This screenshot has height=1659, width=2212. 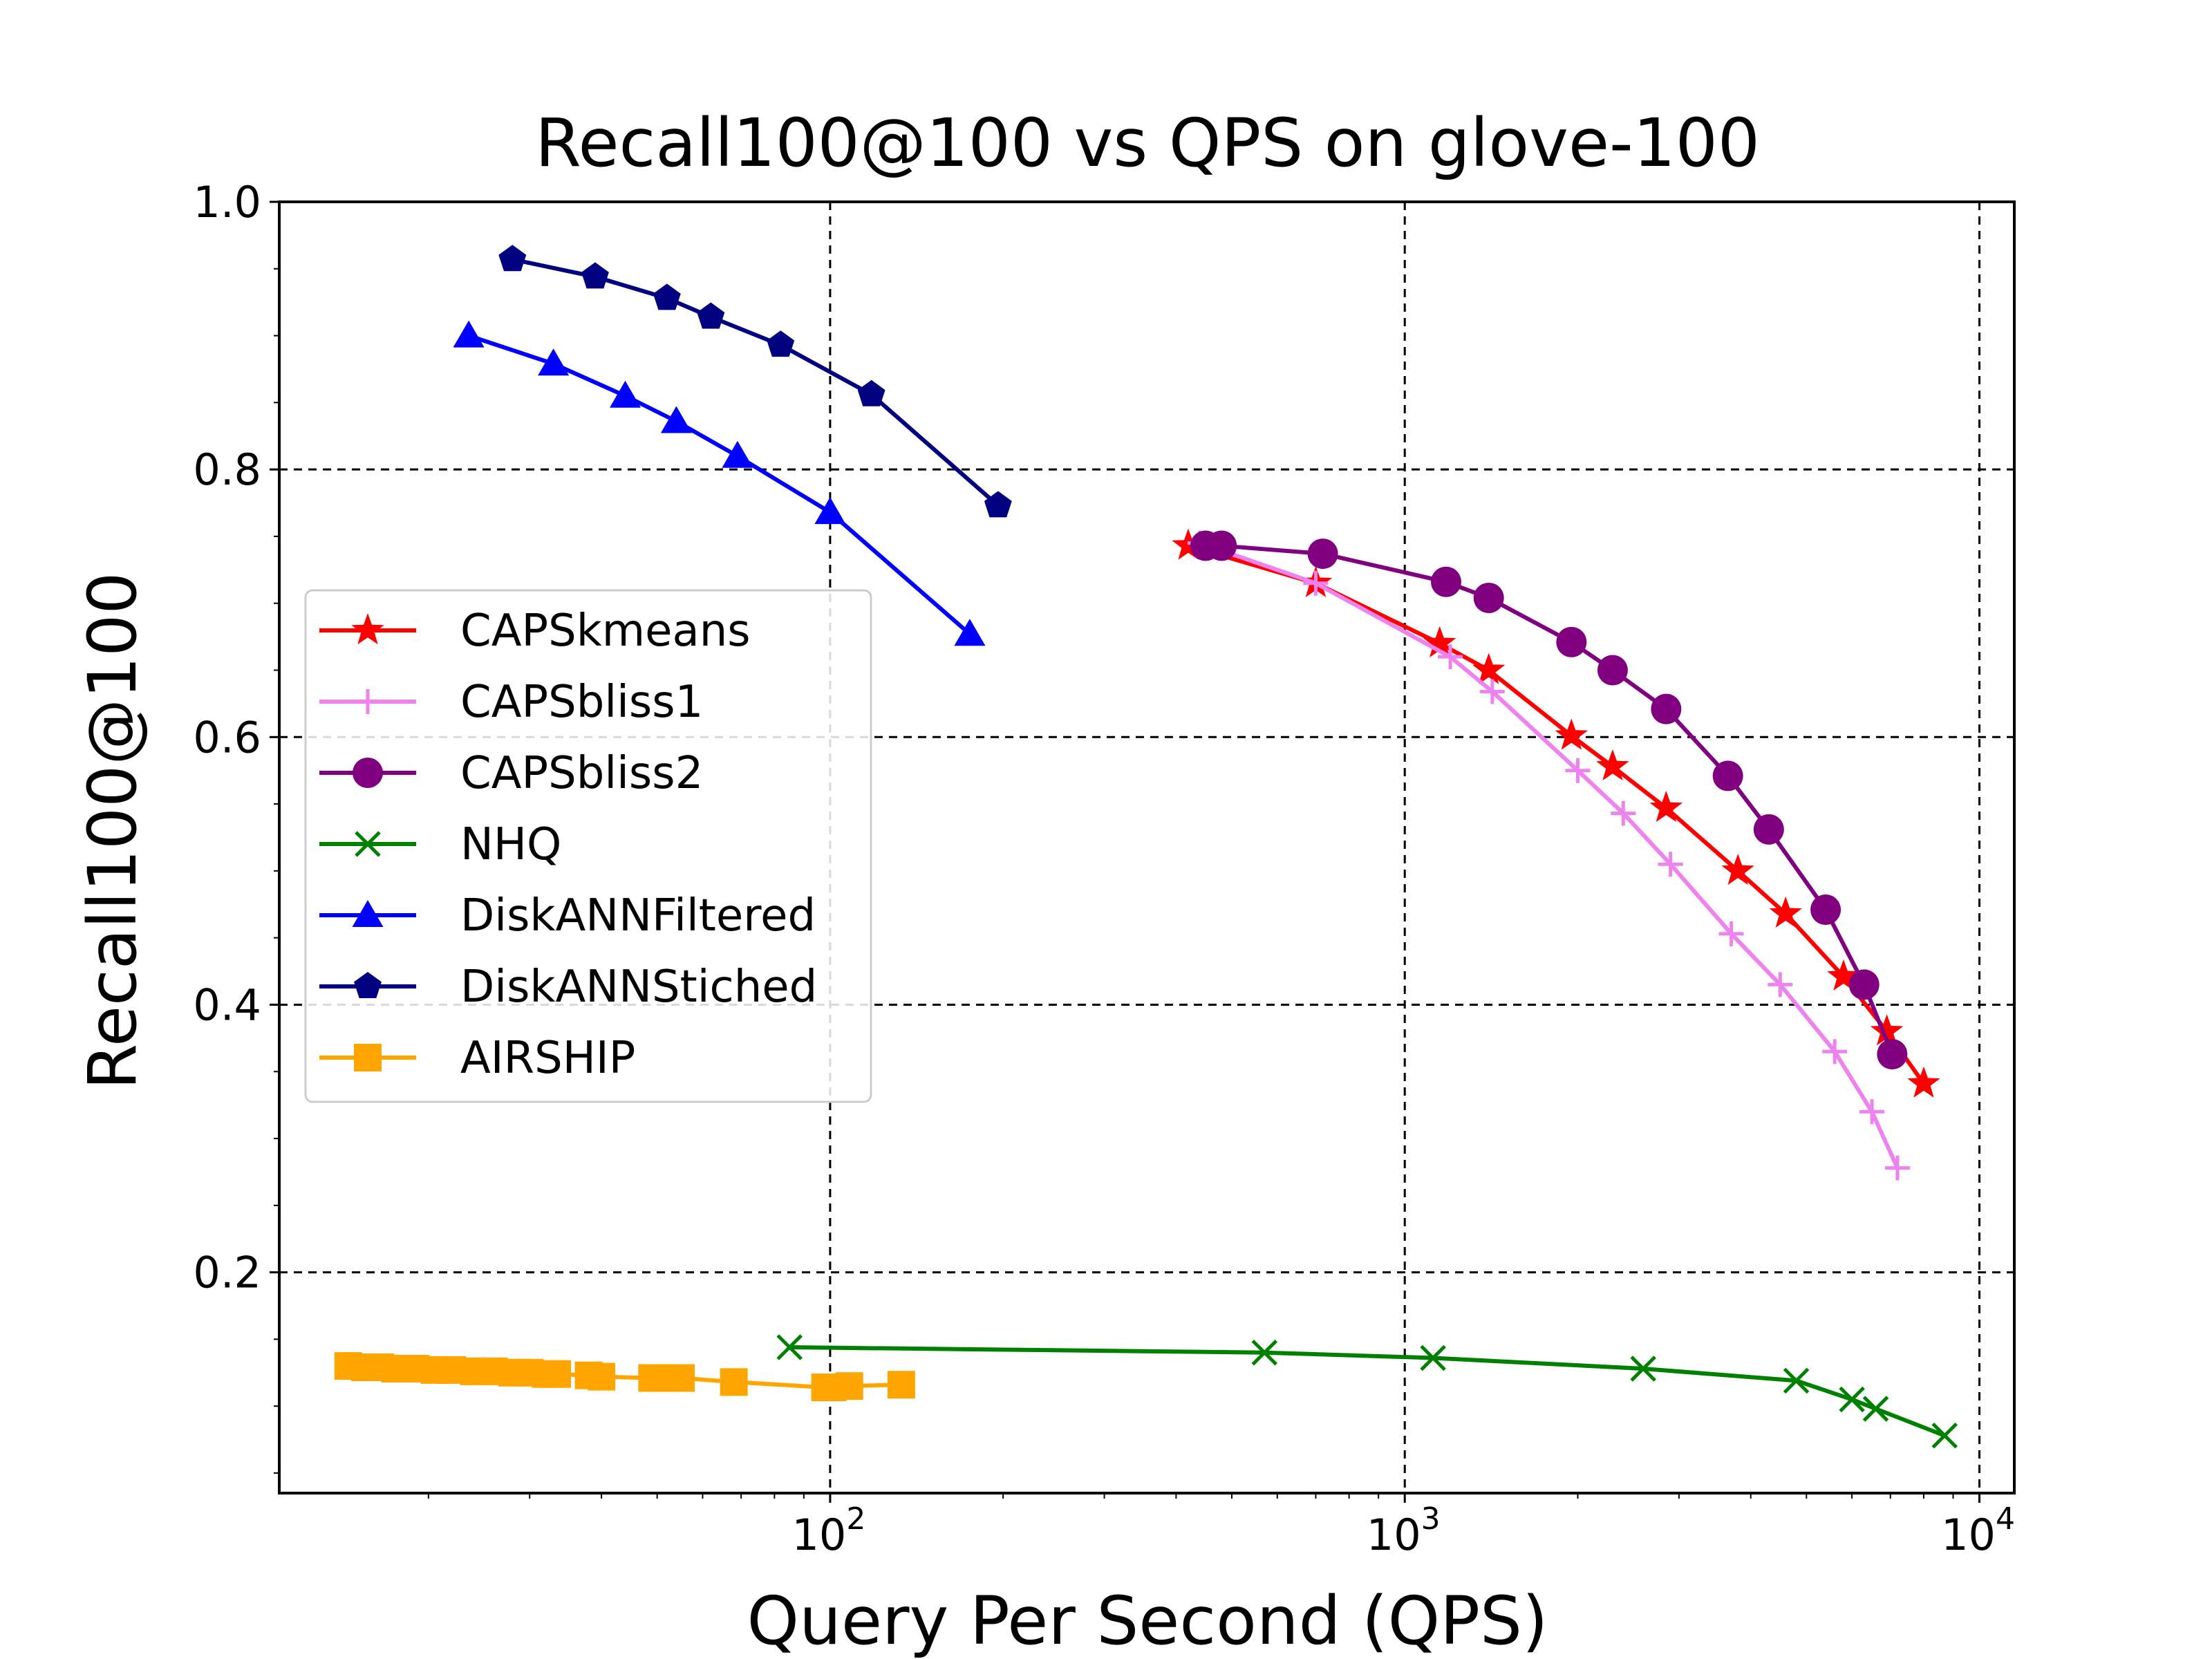 I want to click on legend-box, so click(x=588, y=846).